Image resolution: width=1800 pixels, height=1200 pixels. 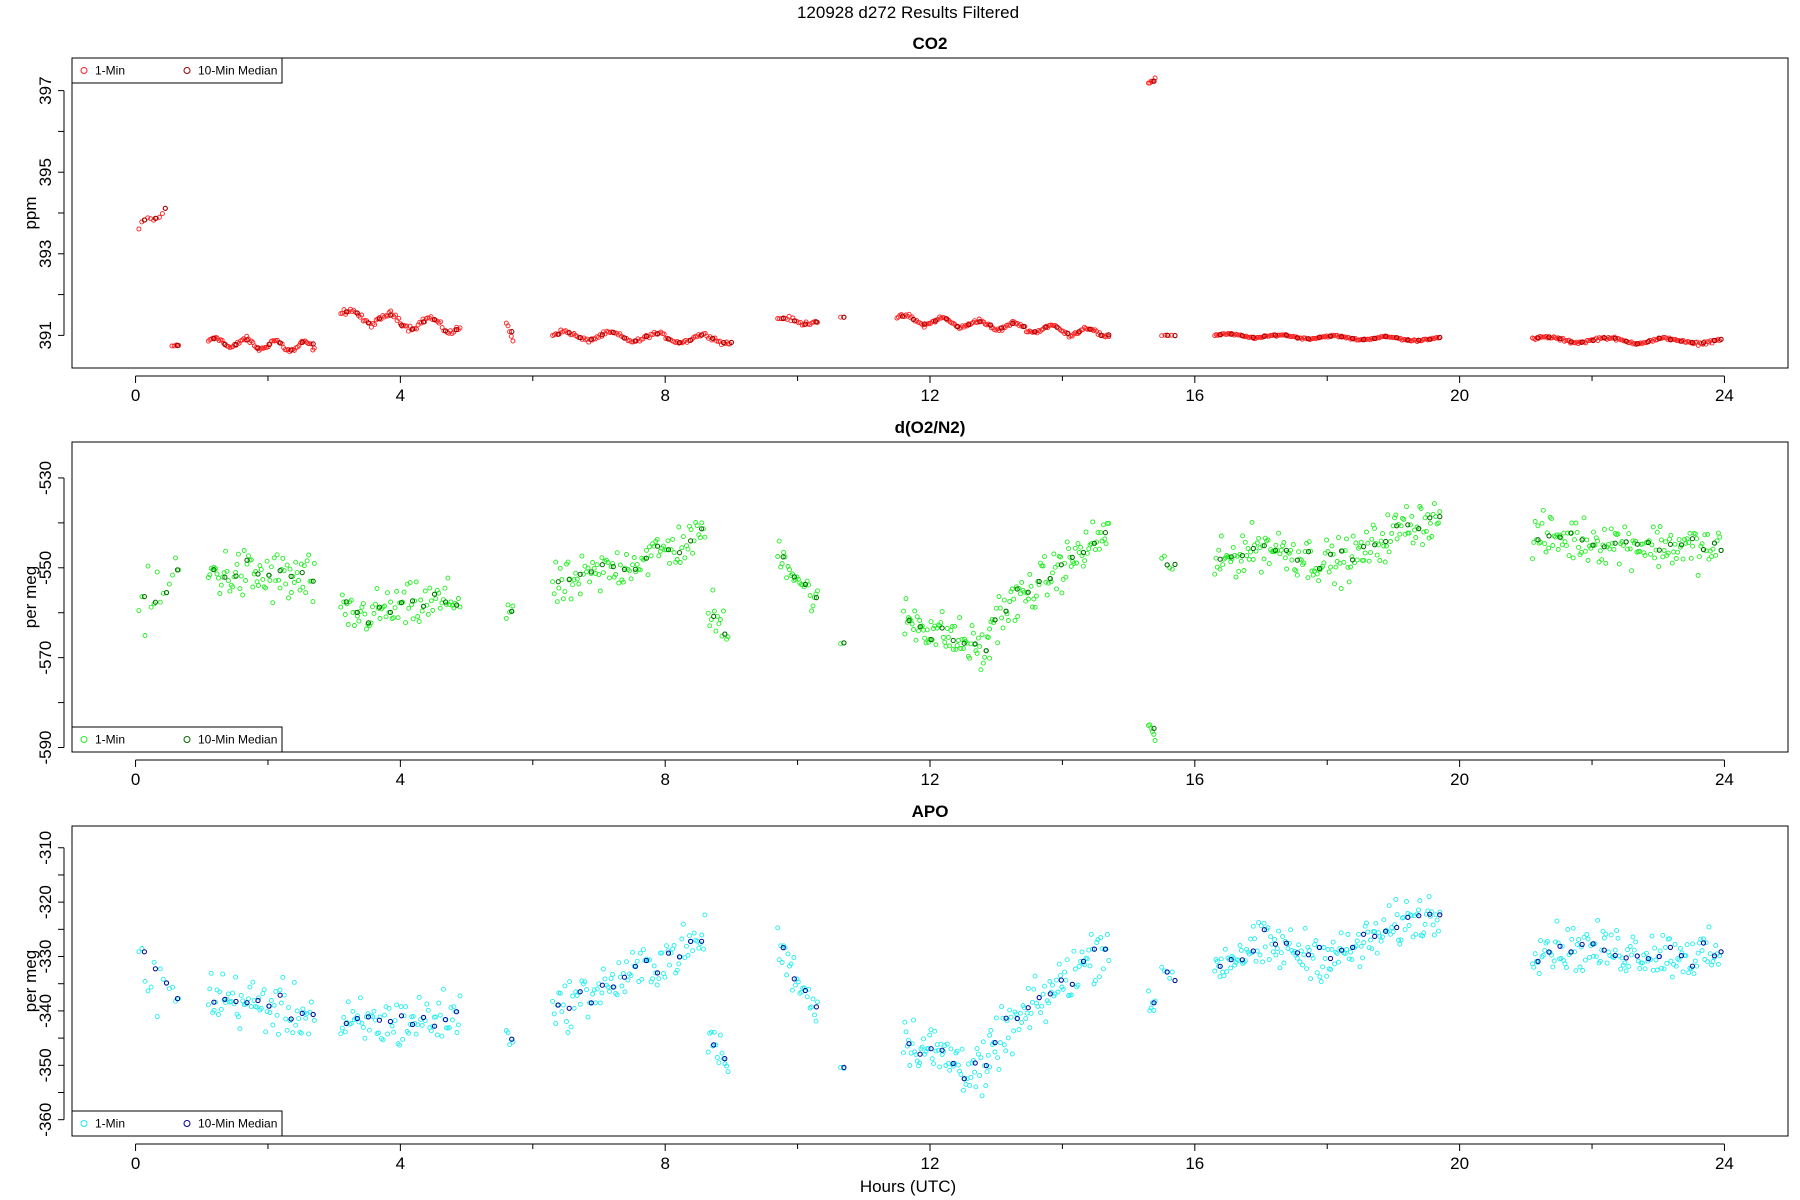 I want to click on legend-box, so click(x=177, y=1123).